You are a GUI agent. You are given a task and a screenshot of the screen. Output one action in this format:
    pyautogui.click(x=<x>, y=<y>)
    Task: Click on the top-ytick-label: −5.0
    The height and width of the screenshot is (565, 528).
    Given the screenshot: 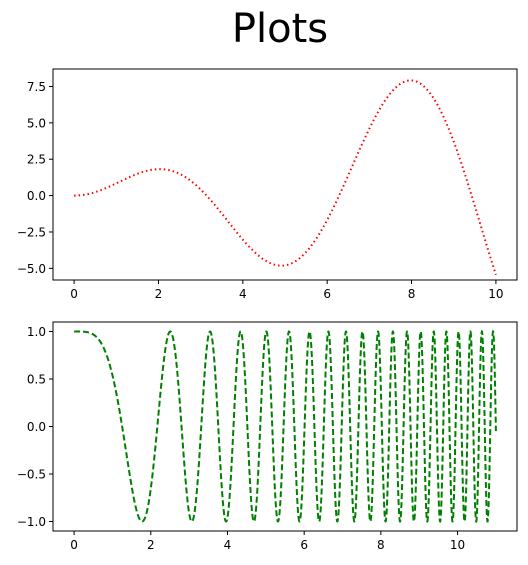 What is the action you would take?
    pyautogui.click(x=31, y=269)
    